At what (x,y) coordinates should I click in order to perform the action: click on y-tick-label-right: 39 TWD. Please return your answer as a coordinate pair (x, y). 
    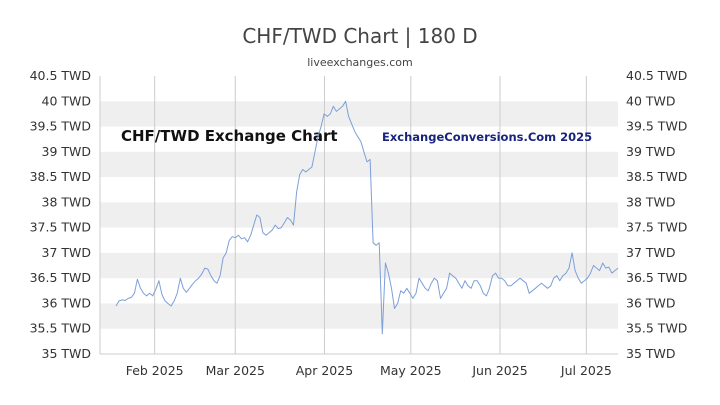
    Looking at the image, I should click on (651, 151).